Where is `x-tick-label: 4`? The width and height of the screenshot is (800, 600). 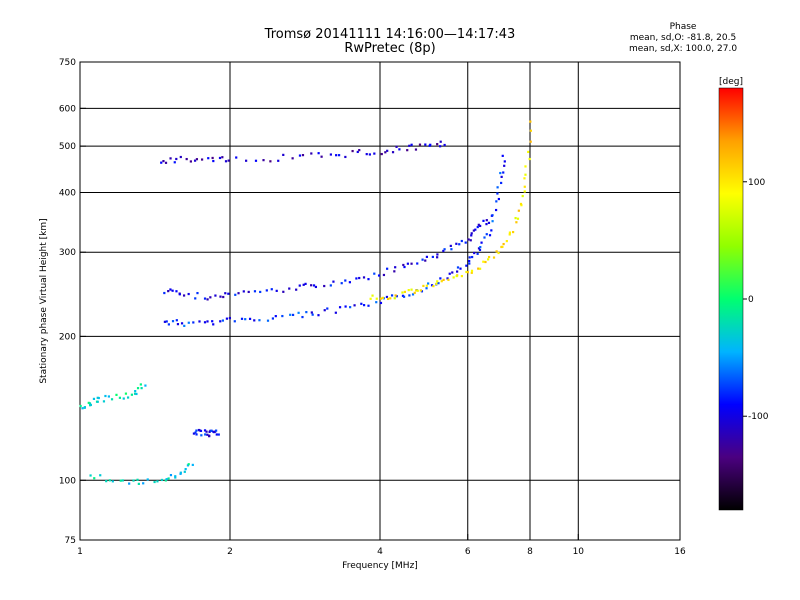
x-tick-label: 4 is located at coordinates (380, 552).